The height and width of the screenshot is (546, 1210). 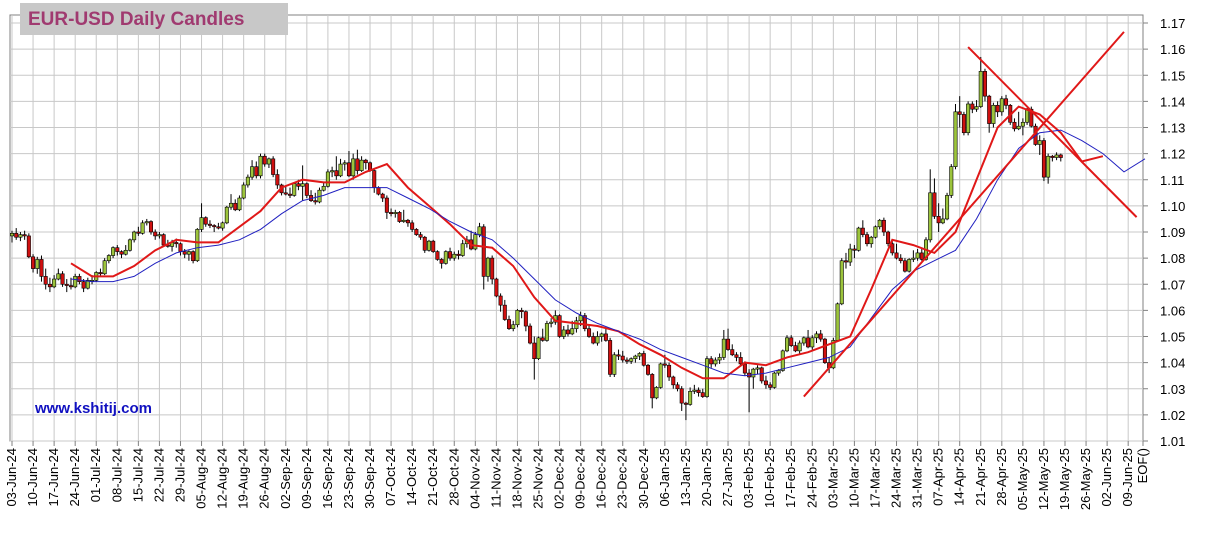 I want to click on x-tick-label: 07-Apr-25, so click(x=938, y=477).